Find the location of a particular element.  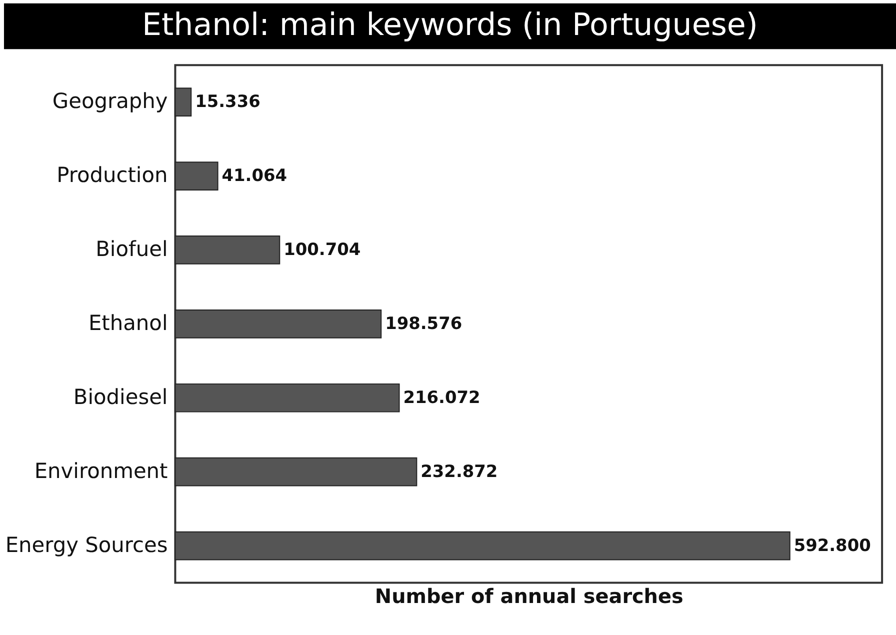

chart-title: Ethanol: main keywords (in Portuguese) is located at coordinates (450, 25).